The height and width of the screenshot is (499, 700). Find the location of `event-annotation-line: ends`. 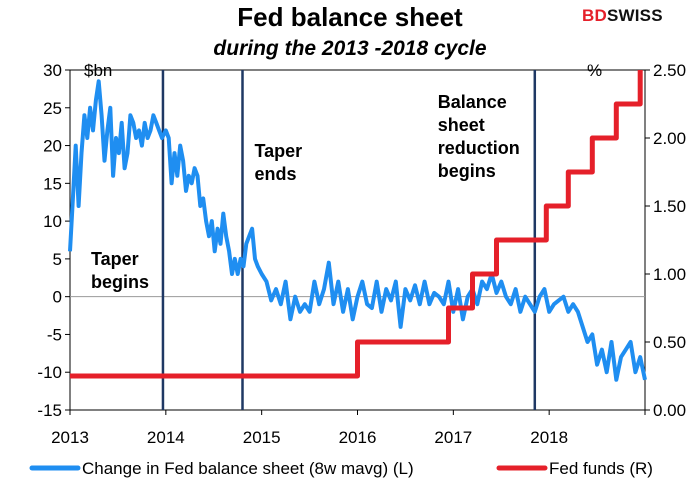

event-annotation-line: ends is located at coordinates (276, 174).